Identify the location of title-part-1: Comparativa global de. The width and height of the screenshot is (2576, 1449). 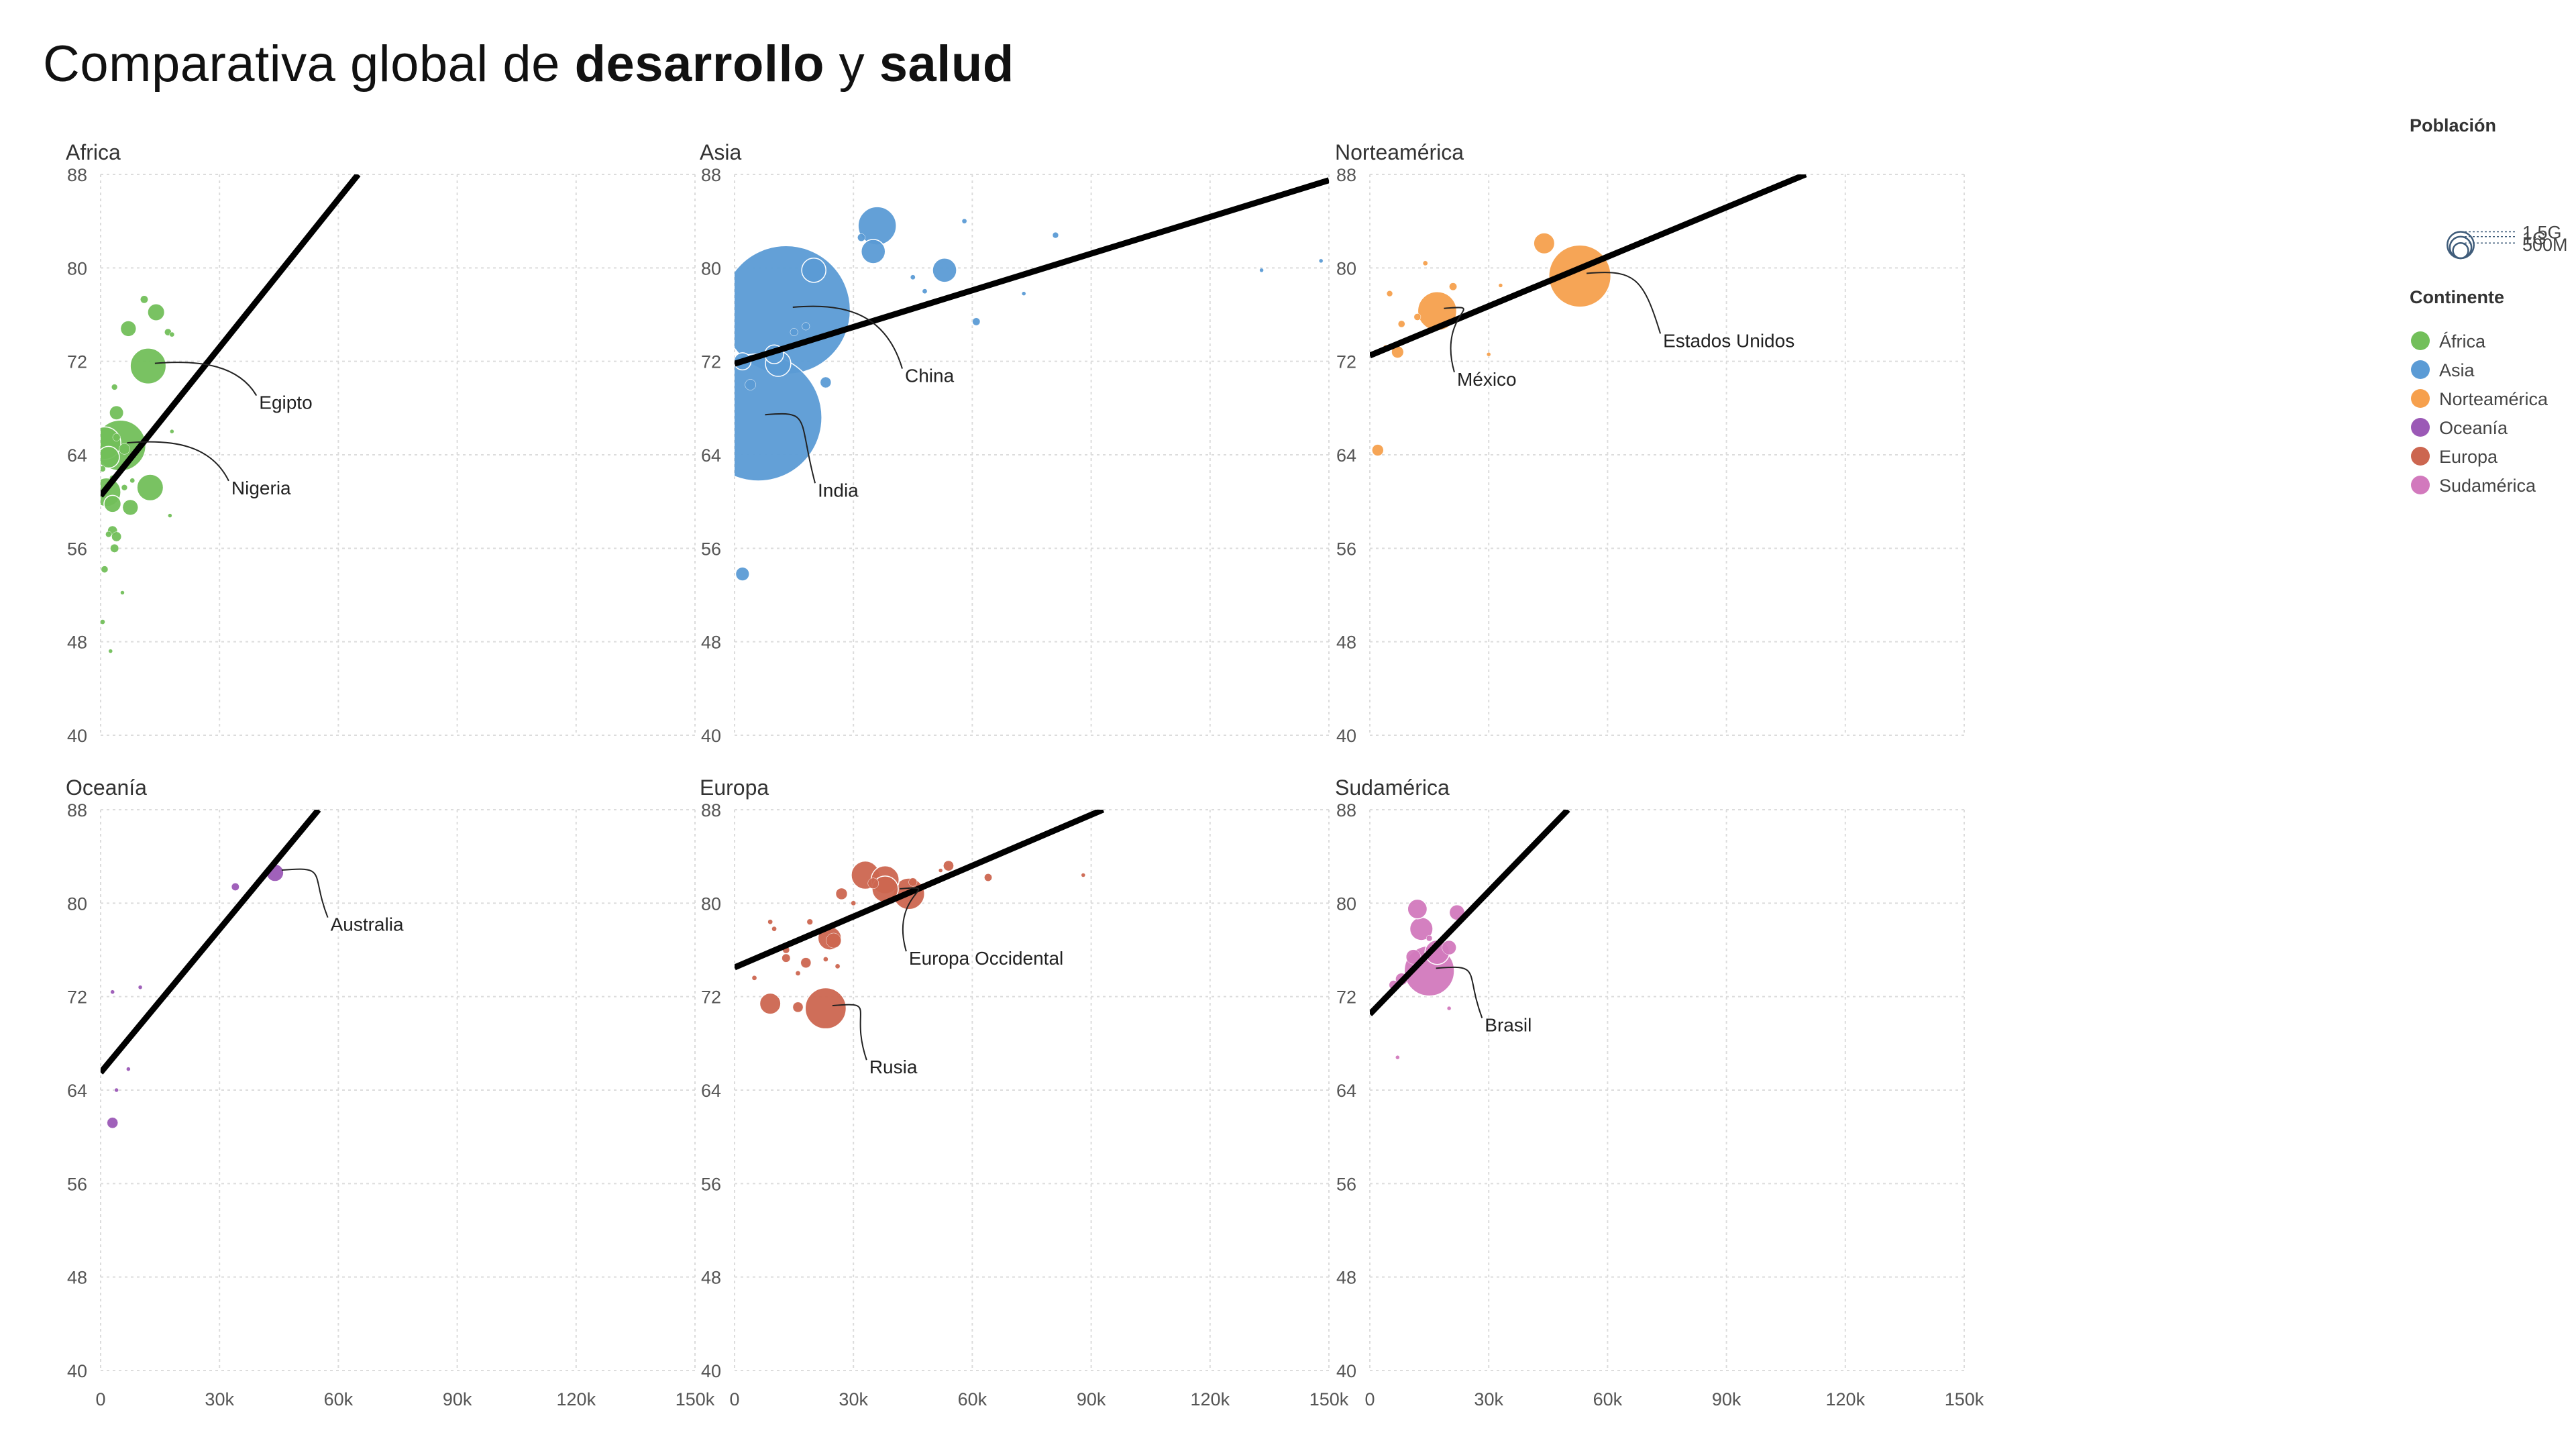
(309, 64).